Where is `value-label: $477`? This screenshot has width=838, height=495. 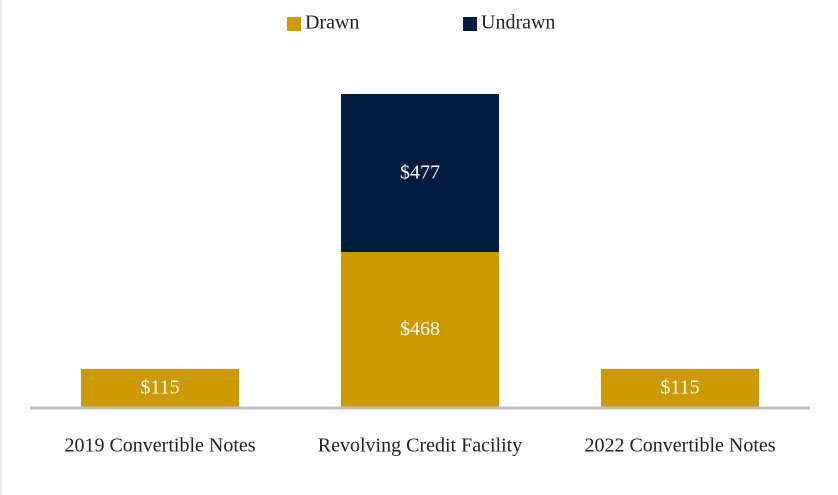 value-label: $477 is located at coordinates (420, 173).